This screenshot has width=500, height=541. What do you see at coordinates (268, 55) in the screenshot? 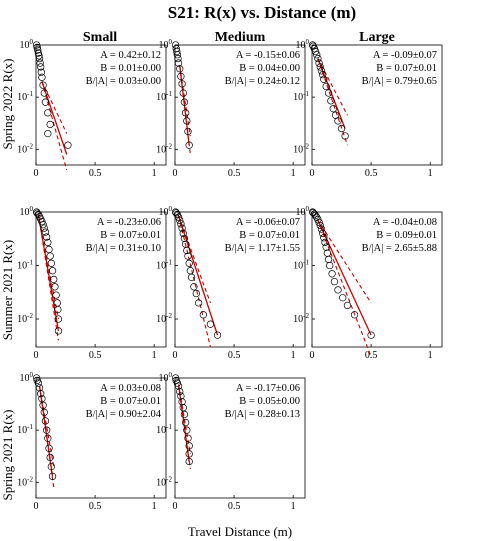
I see `stats-line: A = -0.15±0.06` at bounding box center [268, 55].